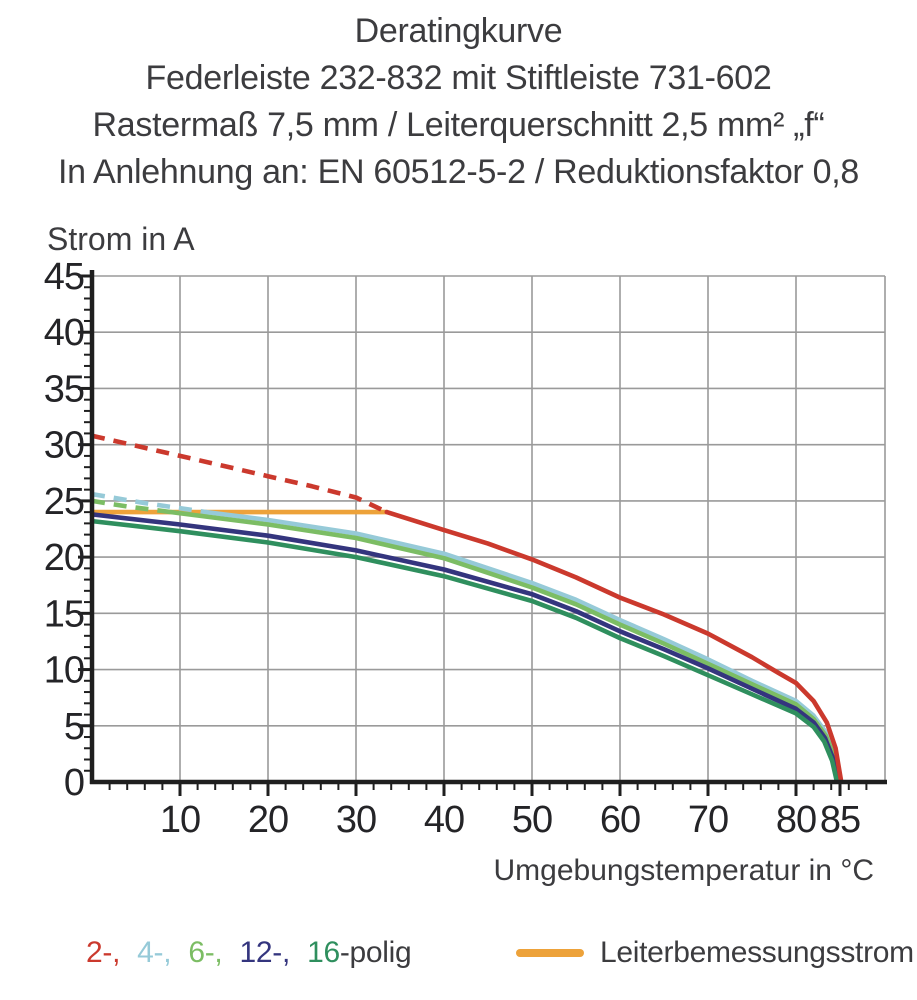 The image size is (917, 1000). Describe the element at coordinates (796, 820) in the screenshot. I see `x-tick-label: 80` at that location.